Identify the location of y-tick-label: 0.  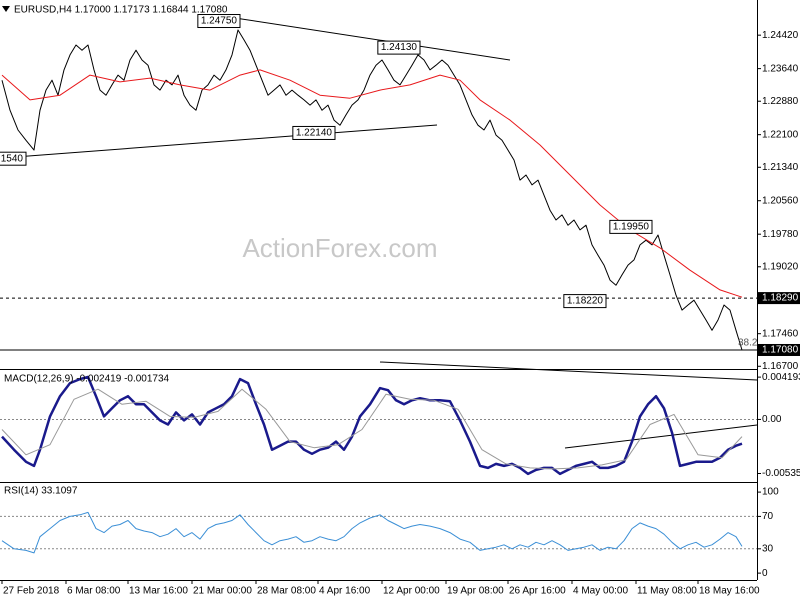
(765, 573).